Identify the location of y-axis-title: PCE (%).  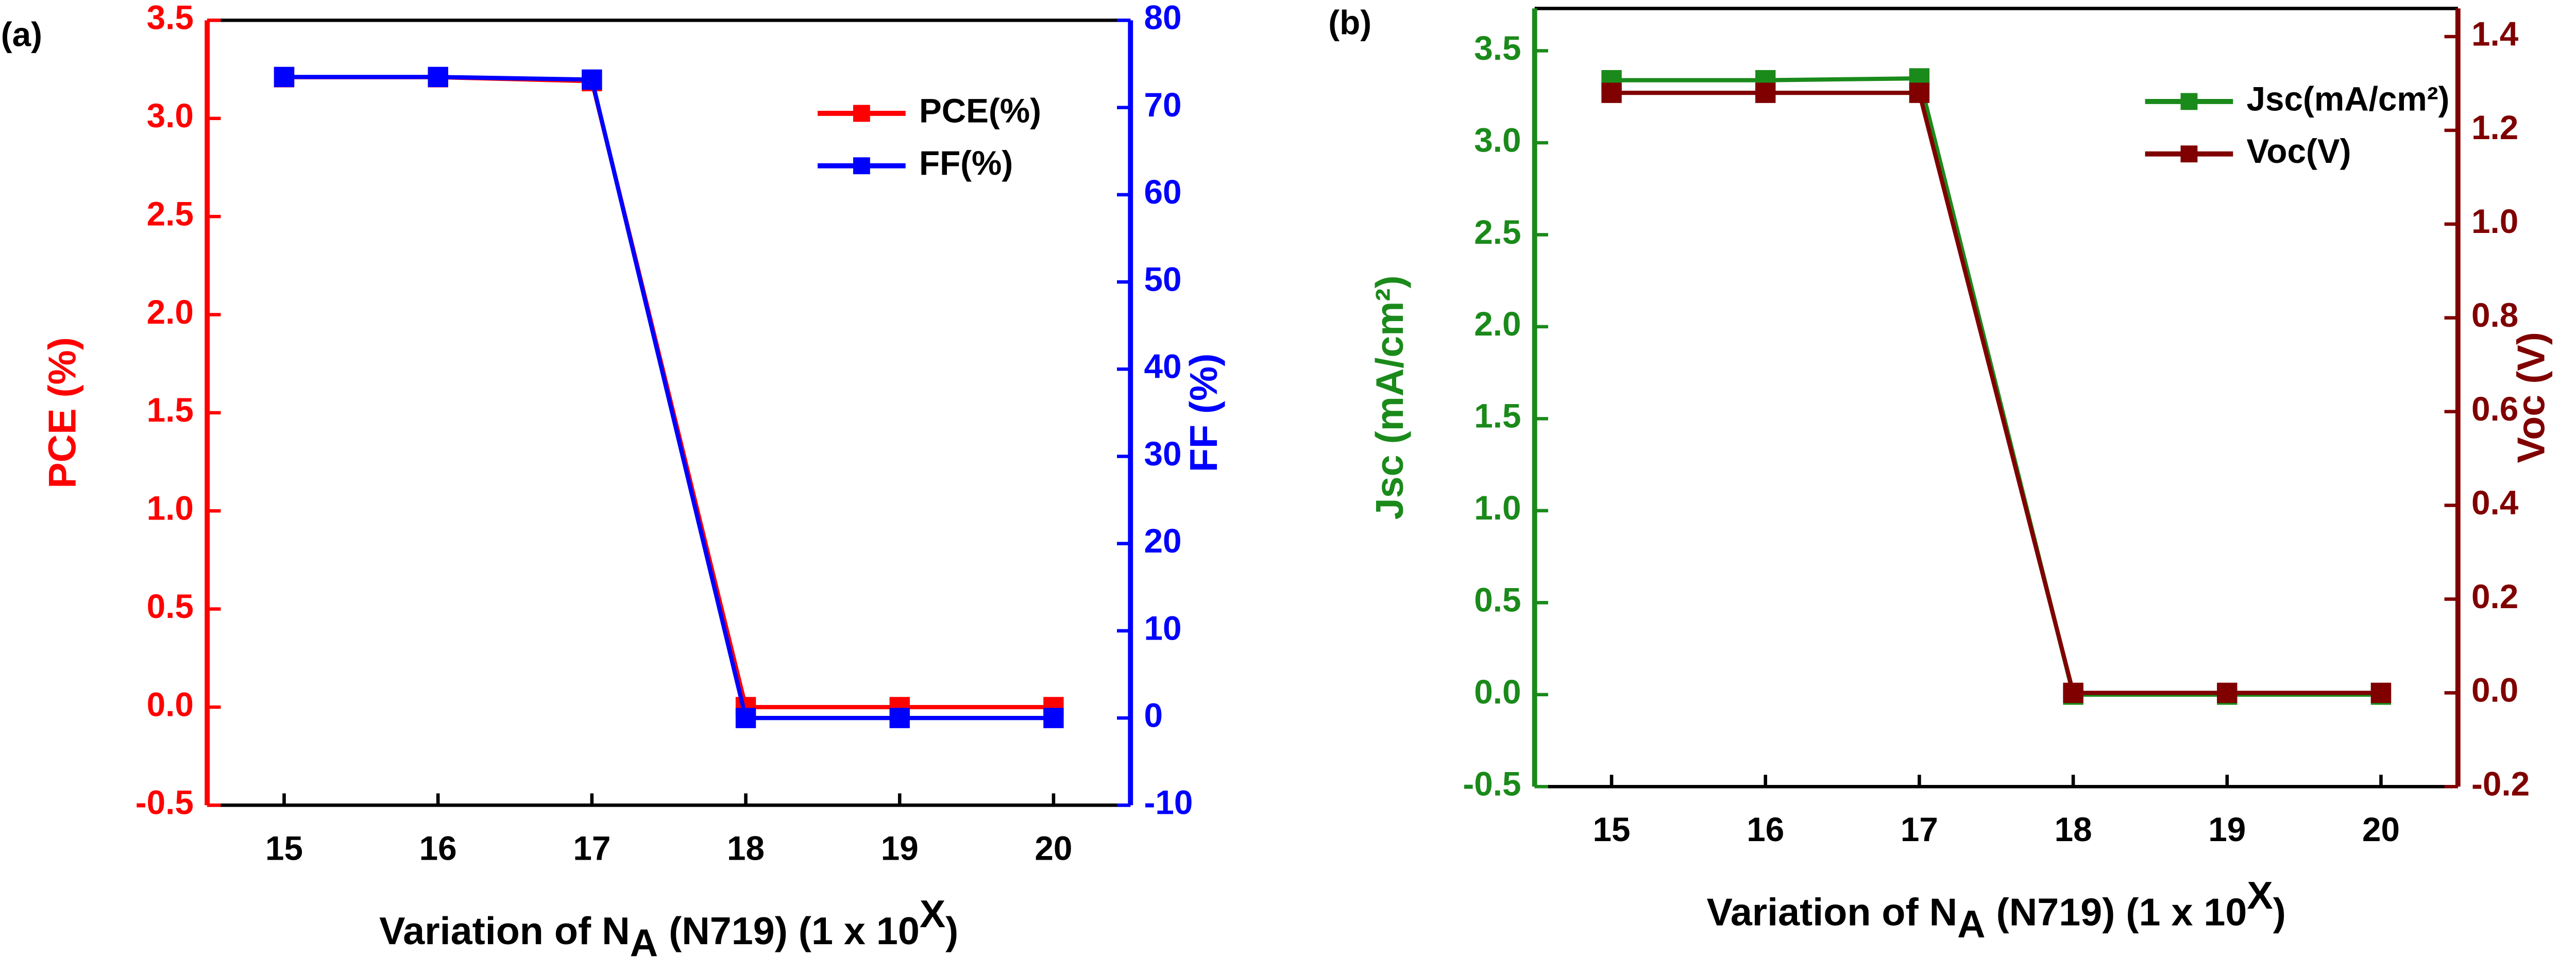
(61, 413).